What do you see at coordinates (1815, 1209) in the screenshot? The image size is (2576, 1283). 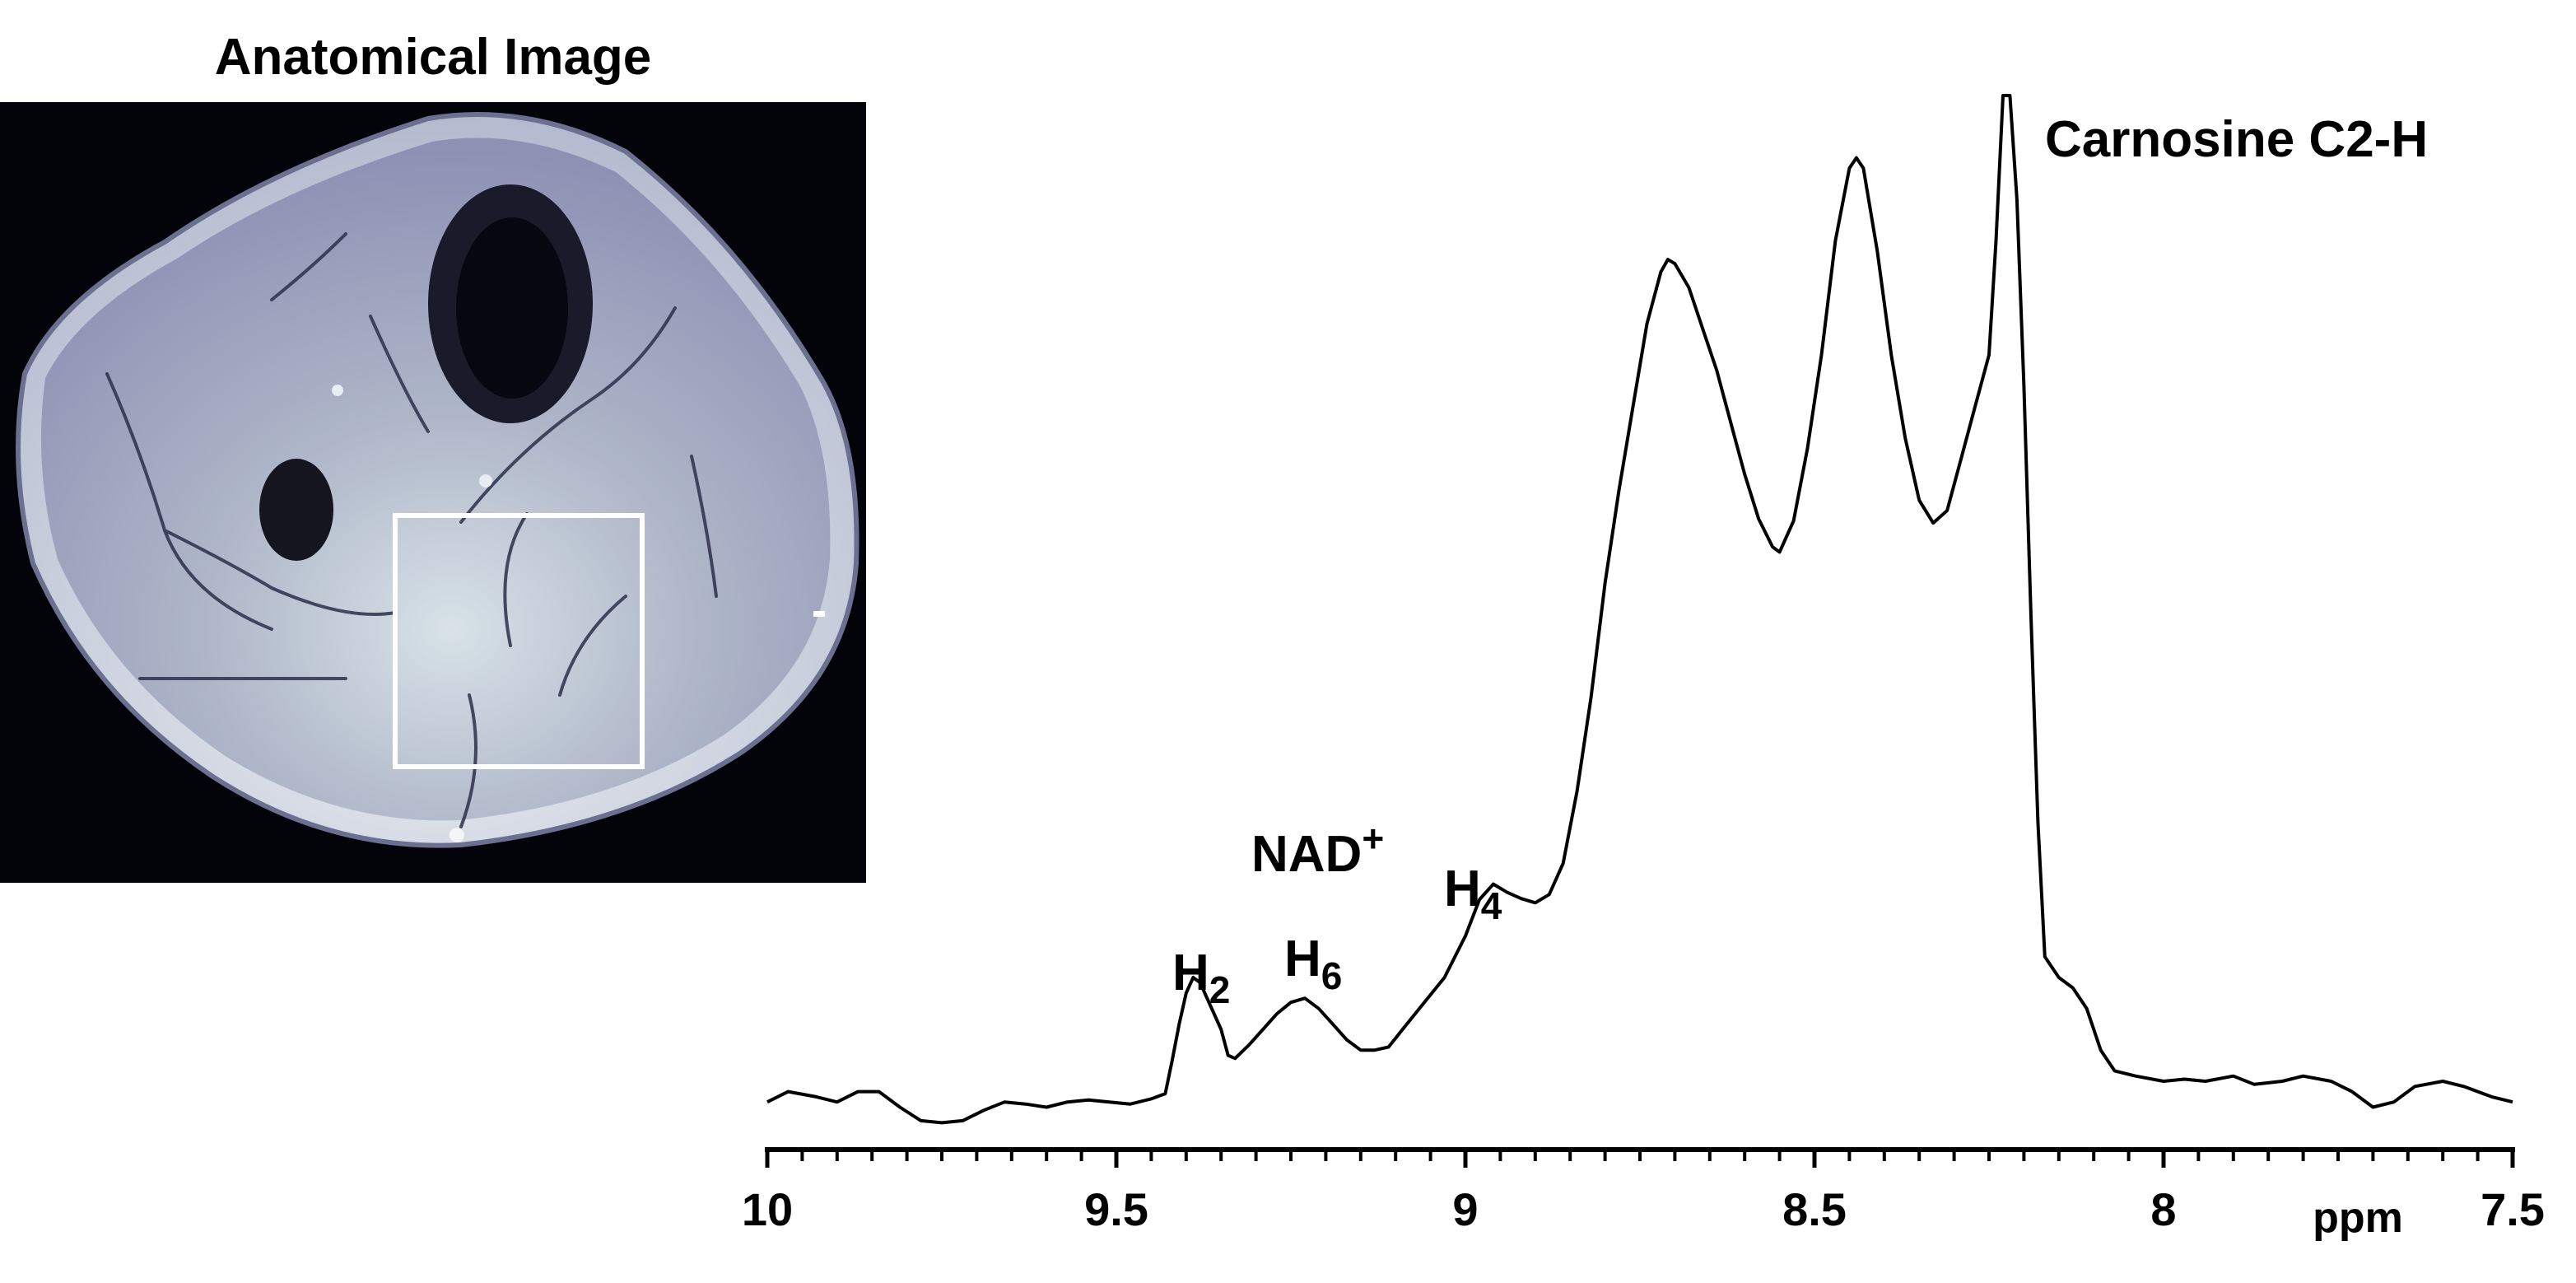 I see `x-tick-label: 8.5` at bounding box center [1815, 1209].